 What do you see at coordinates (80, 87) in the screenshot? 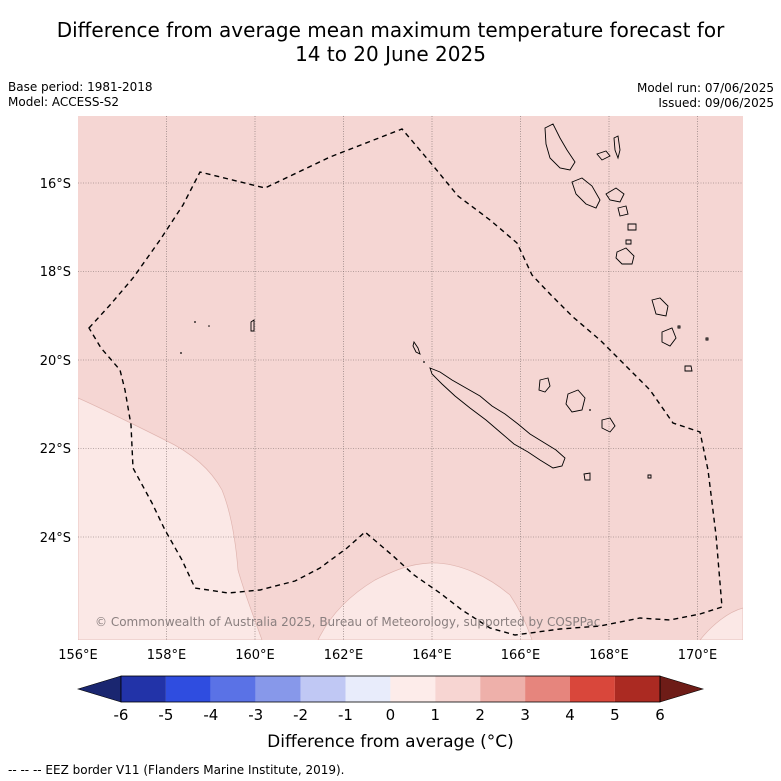
I see `base-period: Base period: 1981-2018` at bounding box center [80, 87].